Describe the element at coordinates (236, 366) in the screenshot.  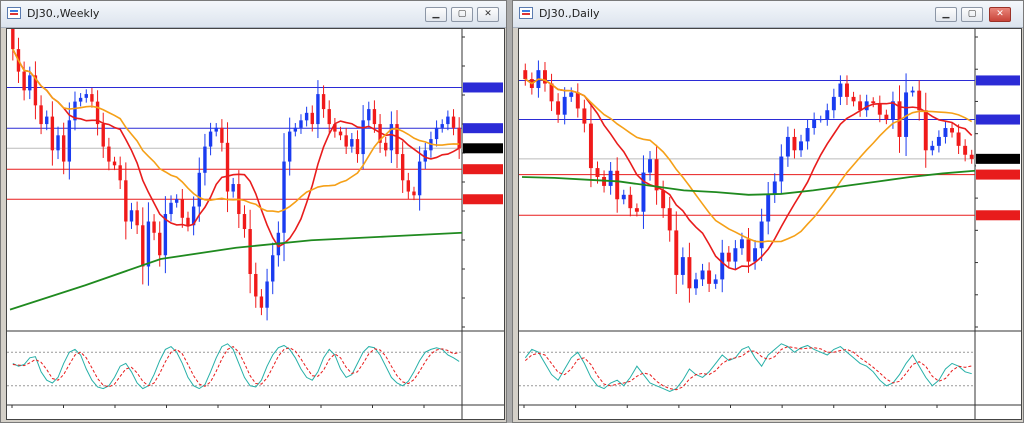
I see `stoch-d-line` at that location.